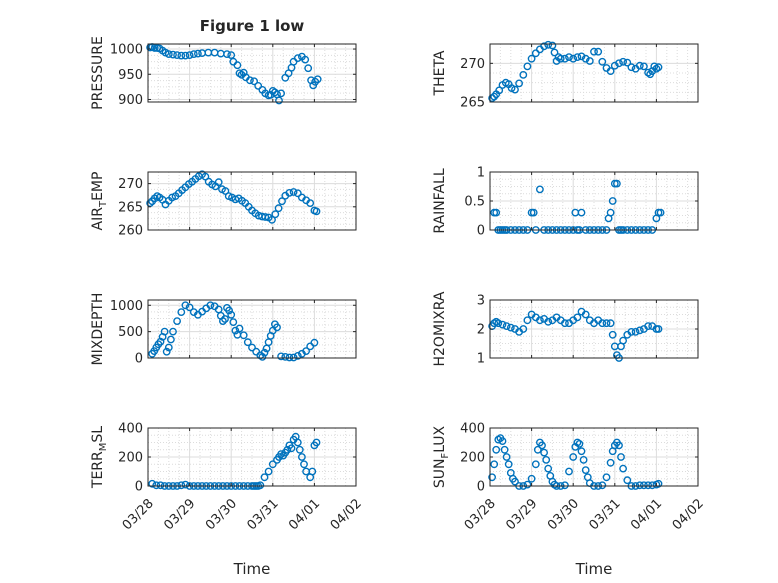  What do you see at coordinates (440, 73) in the screenshot?
I see `y-axis-label: THETA` at bounding box center [440, 73].